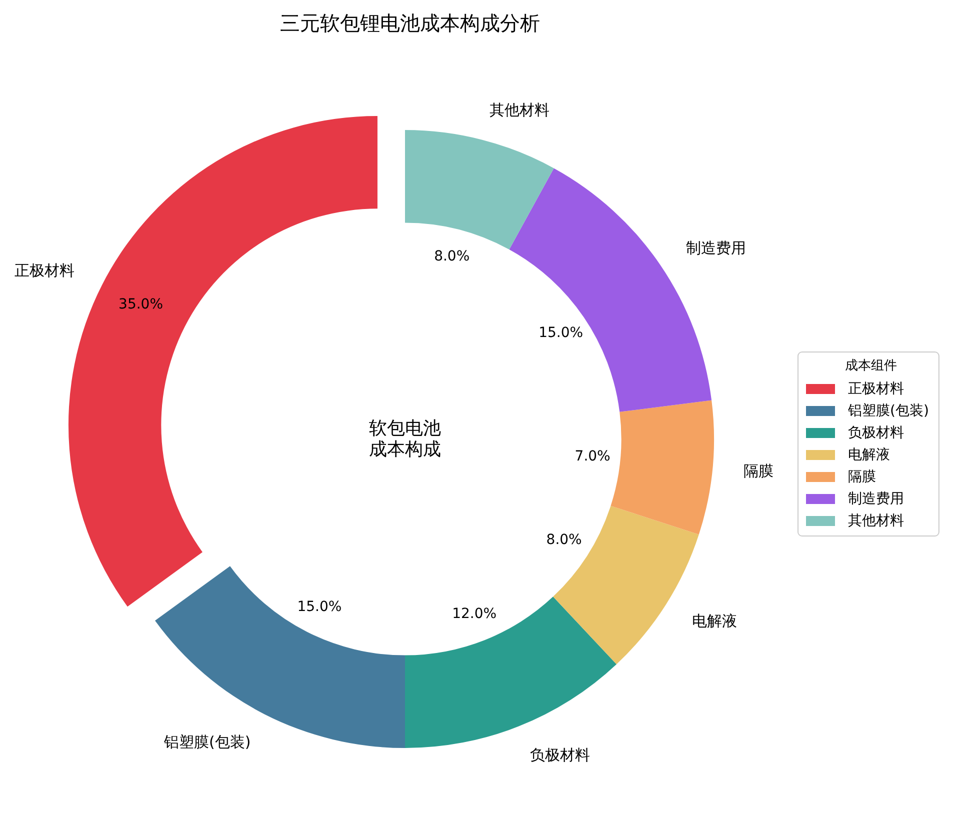 The image size is (954, 835). Describe the element at coordinates (206, 741) in the screenshot. I see `slice-label: 铝塑膜(包装)` at that location.